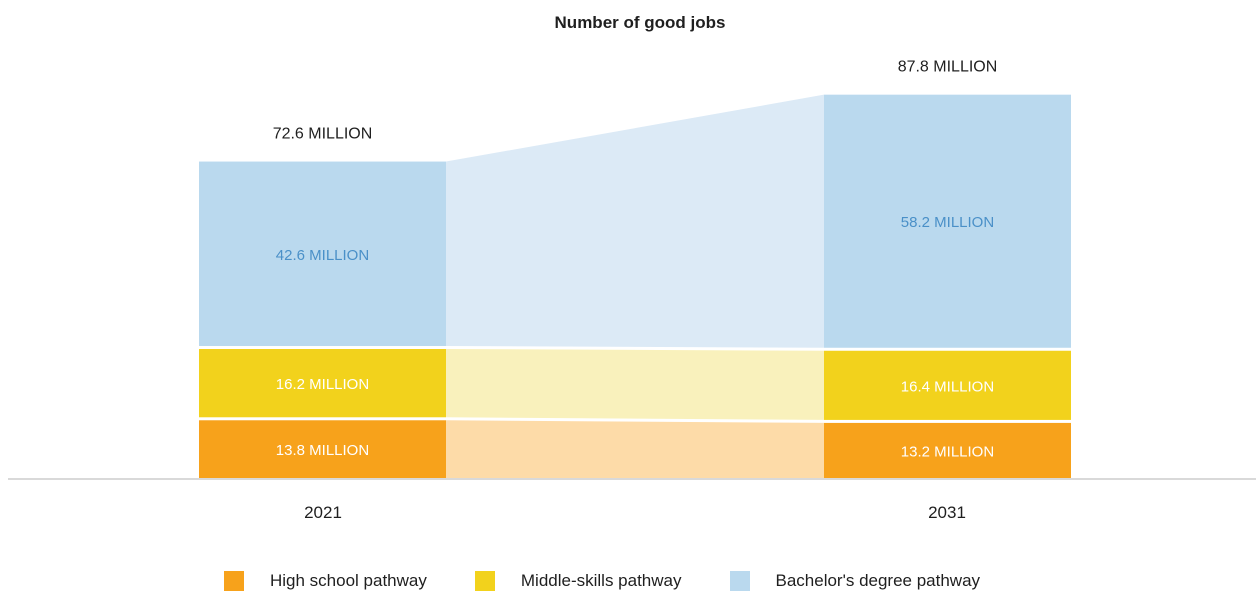 This screenshot has height=597, width=1256. I want to click on bar-segment-middle_skills-2021, so click(322, 383).